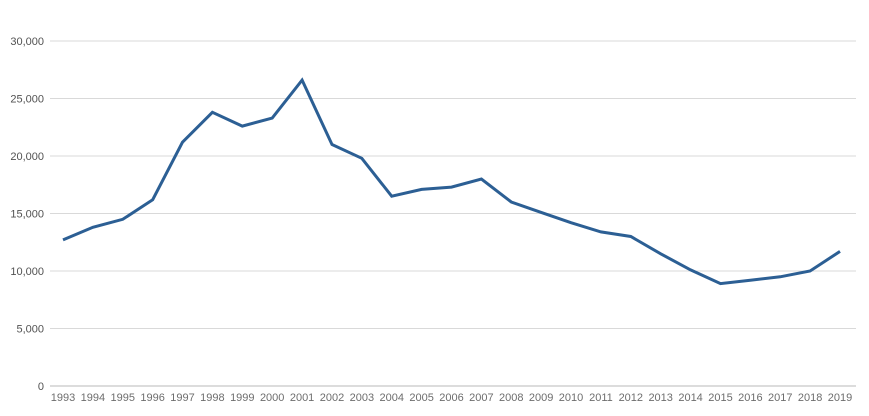 The height and width of the screenshot is (416, 869). Describe the element at coordinates (27, 100) in the screenshot. I see `y-axis-tick-label: 25,000` at that location.